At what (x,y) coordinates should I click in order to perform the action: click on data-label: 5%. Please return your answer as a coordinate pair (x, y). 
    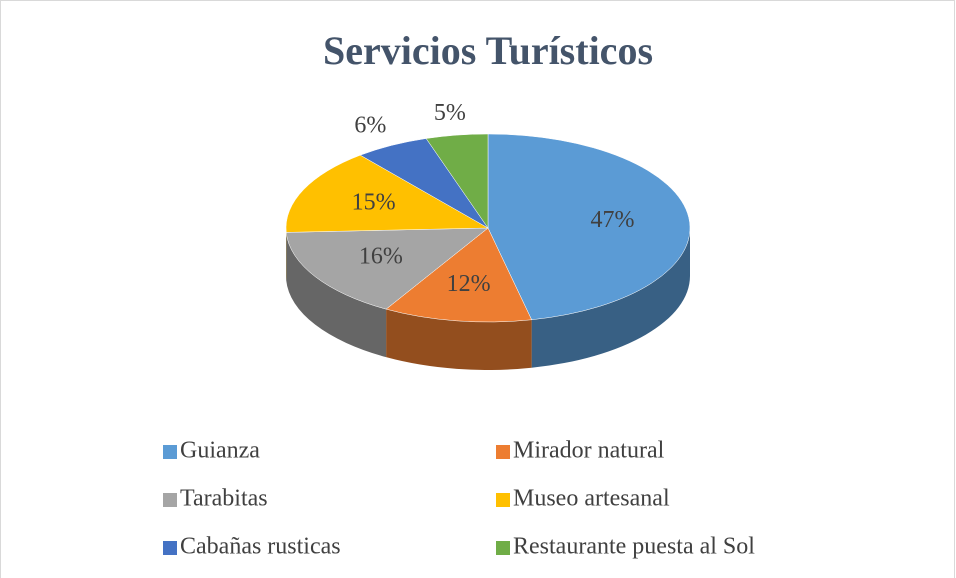
    Looking at the image, I should click on (450, 113).